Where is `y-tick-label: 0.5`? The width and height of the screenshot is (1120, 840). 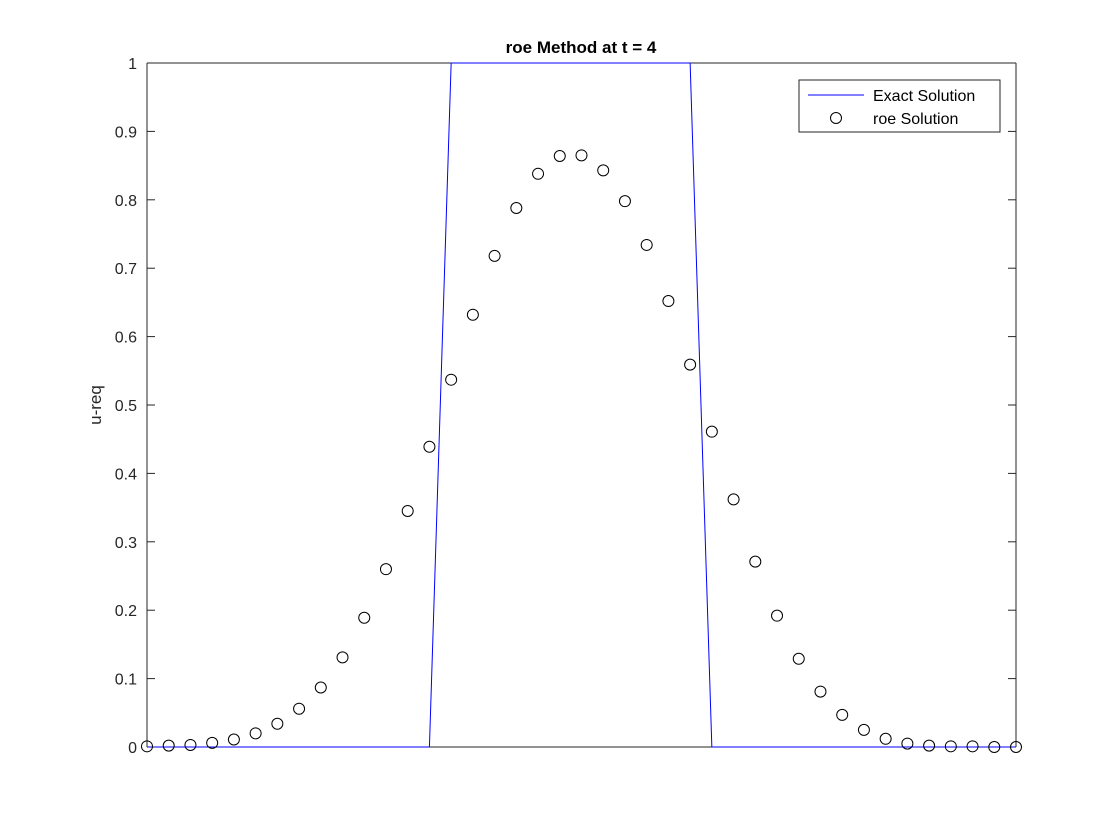
y-tick-label: 0.5 is located at coordinates (126, 406).